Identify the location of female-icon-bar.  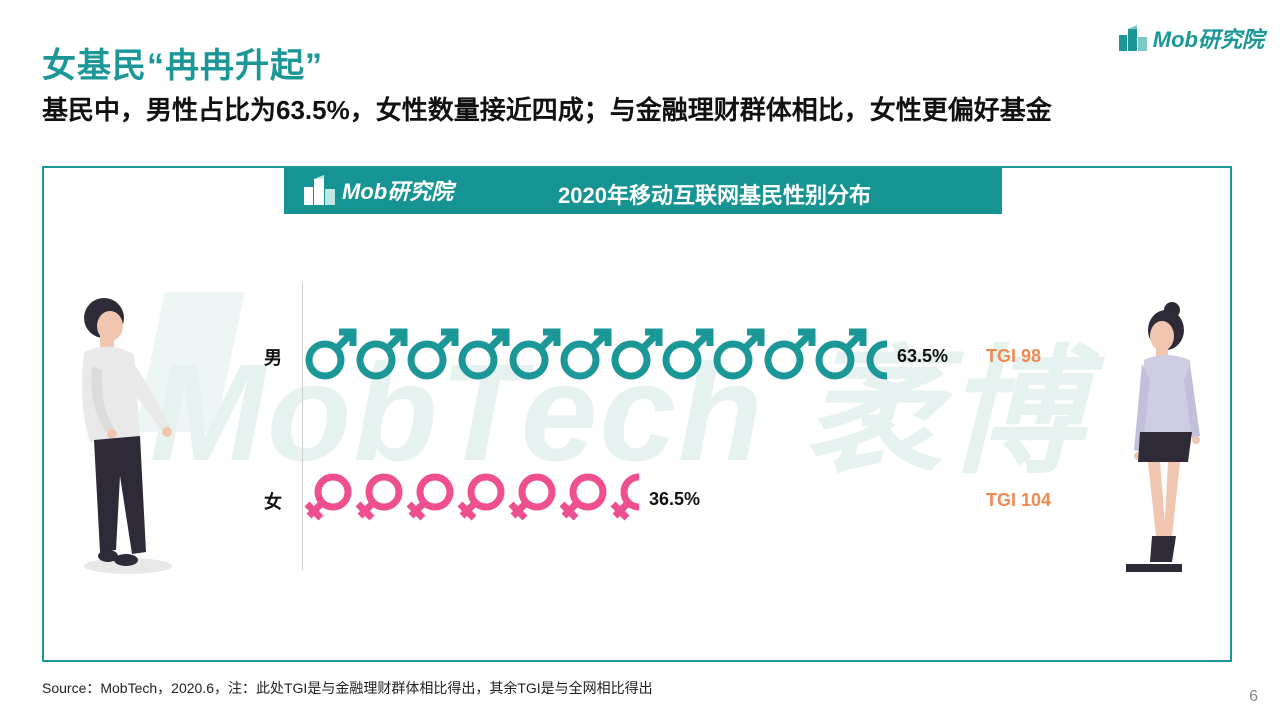
(471, 497).